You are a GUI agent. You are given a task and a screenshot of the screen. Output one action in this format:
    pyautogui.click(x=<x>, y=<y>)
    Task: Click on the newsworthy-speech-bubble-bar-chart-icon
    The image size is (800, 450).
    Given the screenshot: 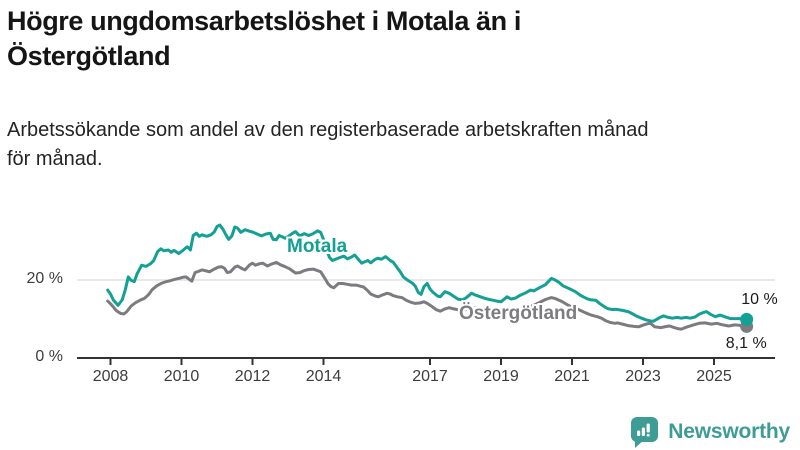 What is the action you would take?
    pyautogui.click(x=645, y=432)
    